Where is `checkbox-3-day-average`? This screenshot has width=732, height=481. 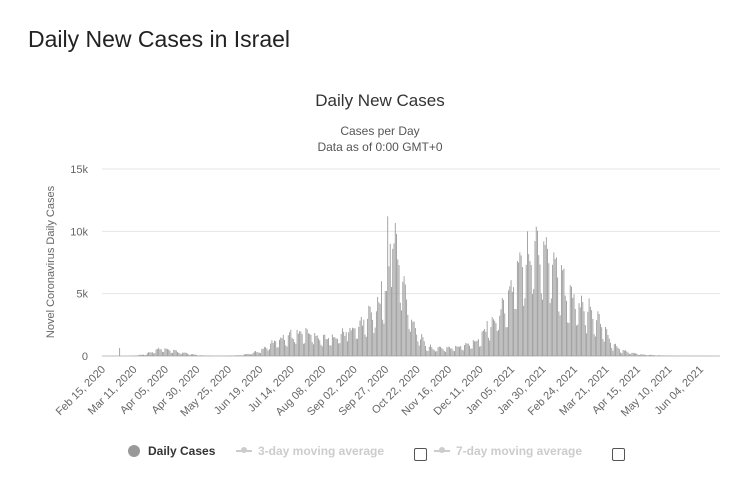
checkbox-3-day-average is located at coordinates (420, 454).